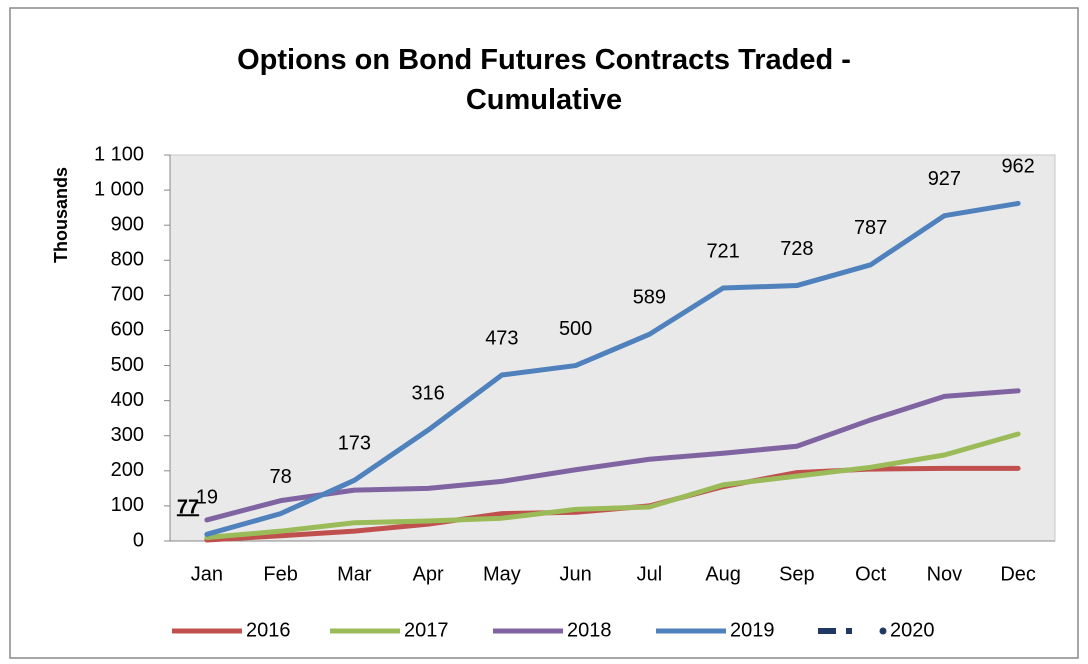 The width and height of the screenshot is (1088, 664). I want to click on x-tick-label: Dec, so click(1018, 574).